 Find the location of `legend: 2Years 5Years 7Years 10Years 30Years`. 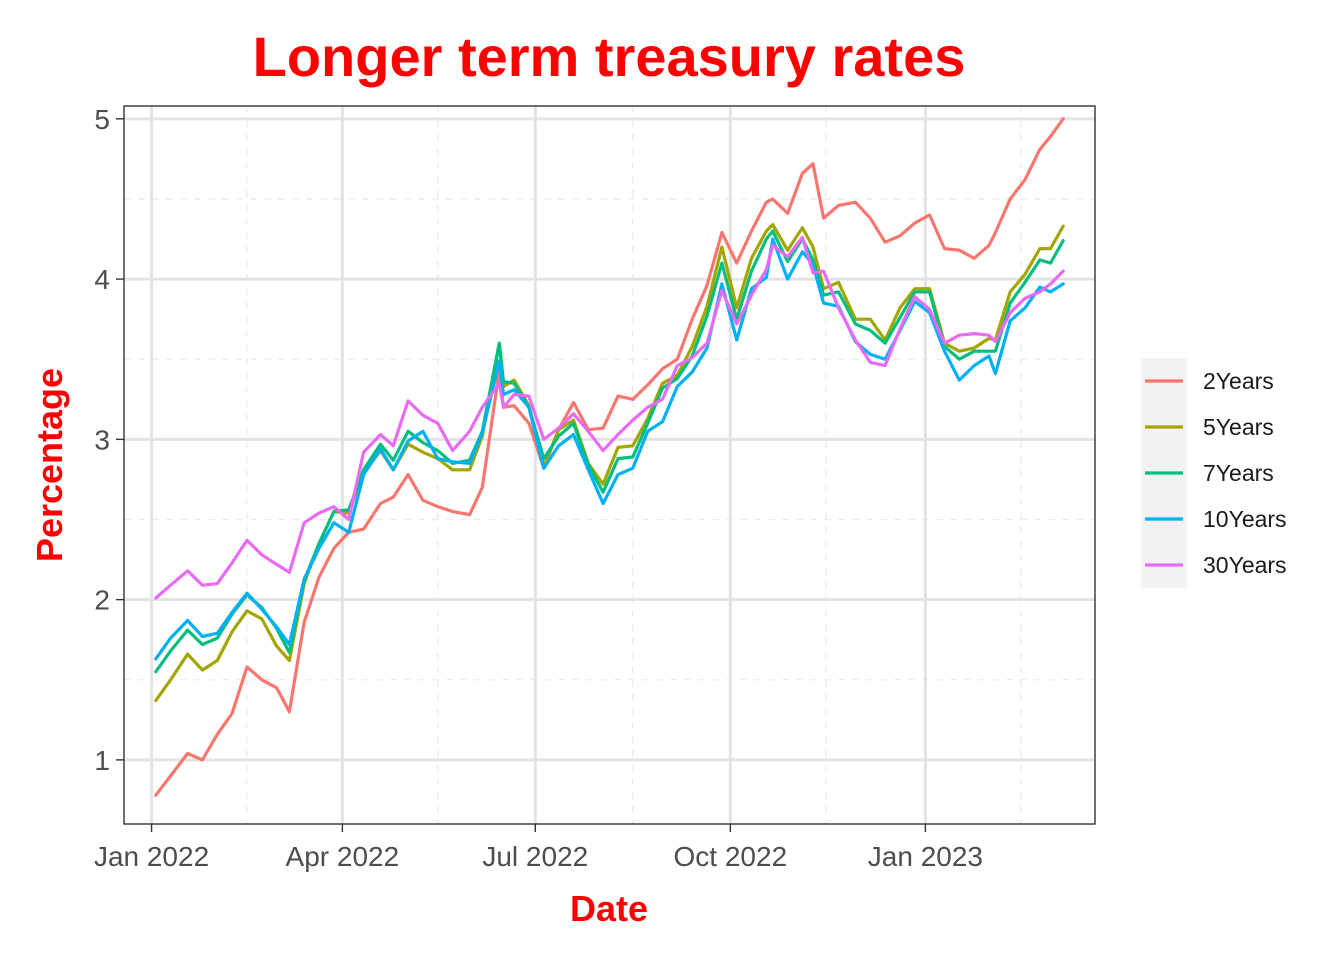

legend: 2Years 5Years 7Years 10Years 30Years is located at coordinates (1214, 473).